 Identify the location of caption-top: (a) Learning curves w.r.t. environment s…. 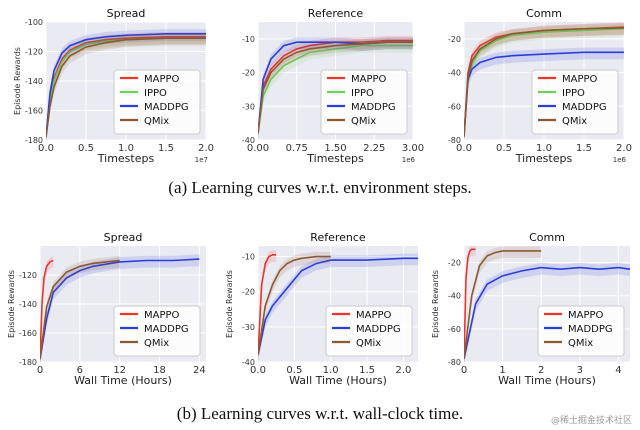
(320, 187).